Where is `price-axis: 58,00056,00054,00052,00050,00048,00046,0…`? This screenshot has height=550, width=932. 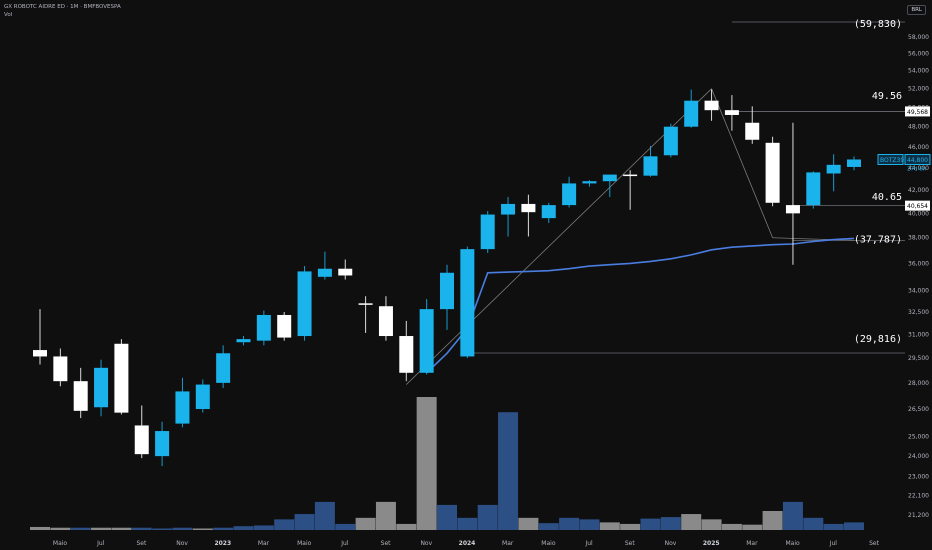 price-axis: 58,00056,00054,00052,00050,00048,00046,0… is located at coordinates (904, 276).